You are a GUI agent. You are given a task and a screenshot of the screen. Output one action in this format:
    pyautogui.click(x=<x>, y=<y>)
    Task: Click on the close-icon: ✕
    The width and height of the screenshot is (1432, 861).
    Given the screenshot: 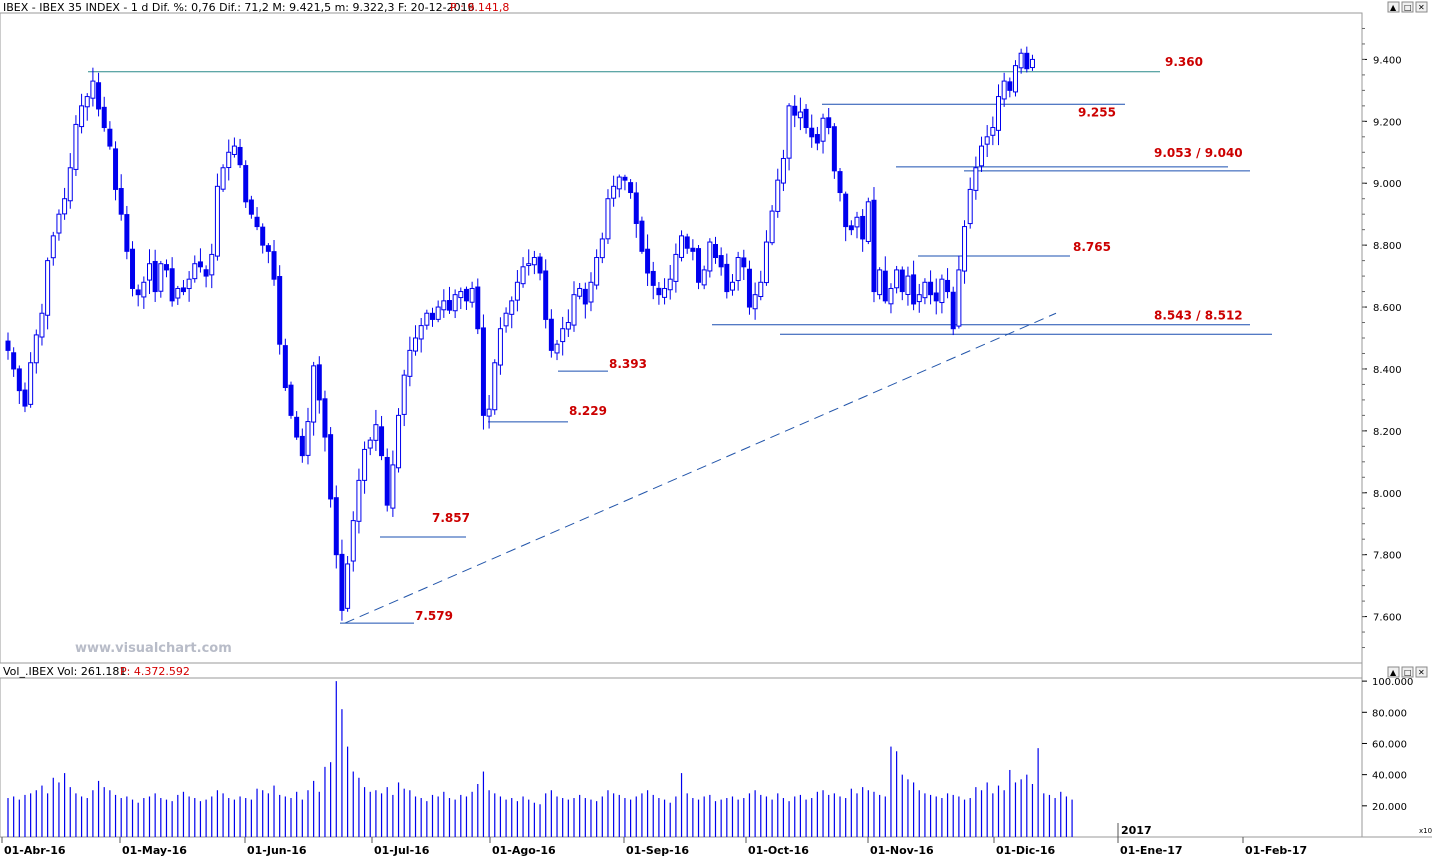 What is the action you would take?
    pyautogui.click(x=1421, y=7)
    